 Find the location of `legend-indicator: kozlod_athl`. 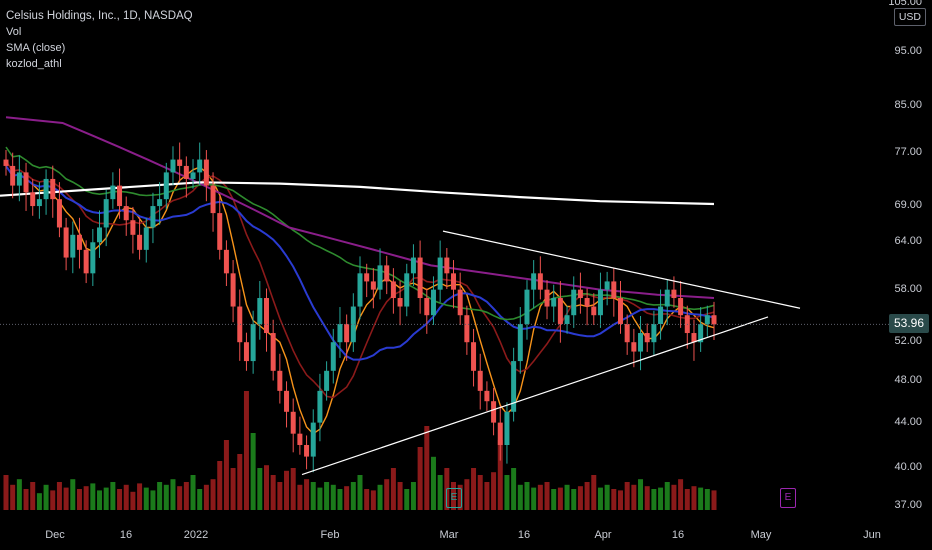

legend-indicator: kozlod_athl is located at coordinates (34, 64).